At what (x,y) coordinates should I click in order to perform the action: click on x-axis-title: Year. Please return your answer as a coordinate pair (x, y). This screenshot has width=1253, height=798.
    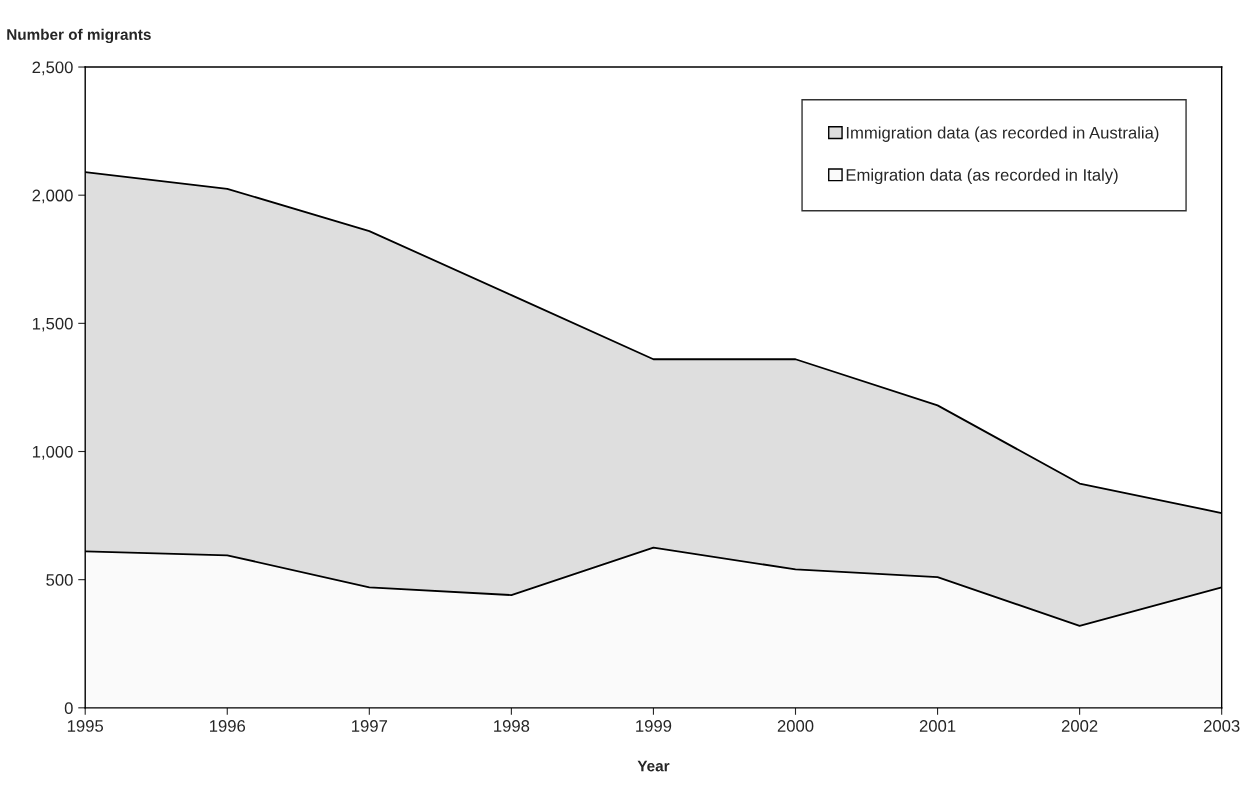
    Looking at the image, I should click on (653, 766).